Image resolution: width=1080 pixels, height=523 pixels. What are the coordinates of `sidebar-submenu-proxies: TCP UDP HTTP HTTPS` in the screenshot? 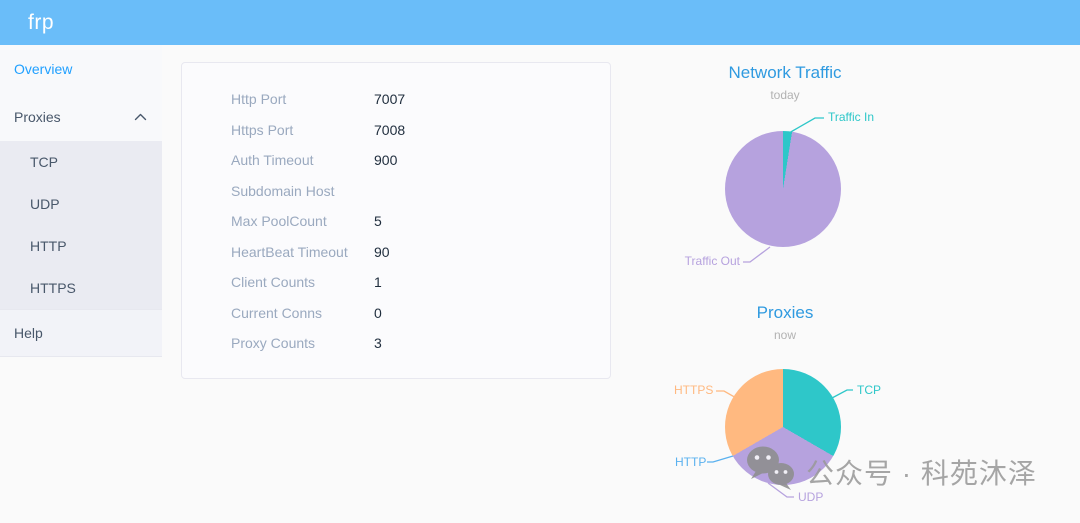 It's located at (81, 225).